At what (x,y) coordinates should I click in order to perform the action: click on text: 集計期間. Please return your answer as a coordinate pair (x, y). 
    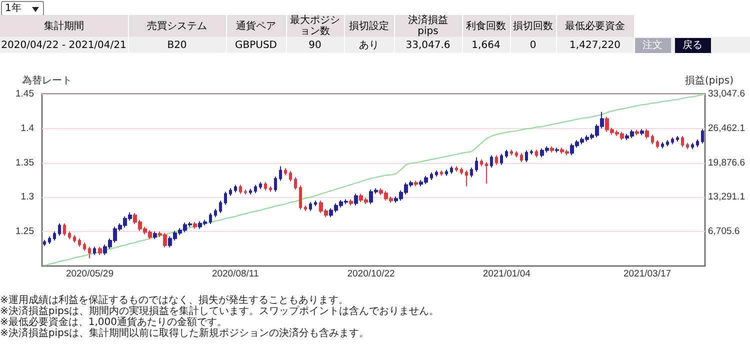
    Looking at the image, I should click on (64, 26).